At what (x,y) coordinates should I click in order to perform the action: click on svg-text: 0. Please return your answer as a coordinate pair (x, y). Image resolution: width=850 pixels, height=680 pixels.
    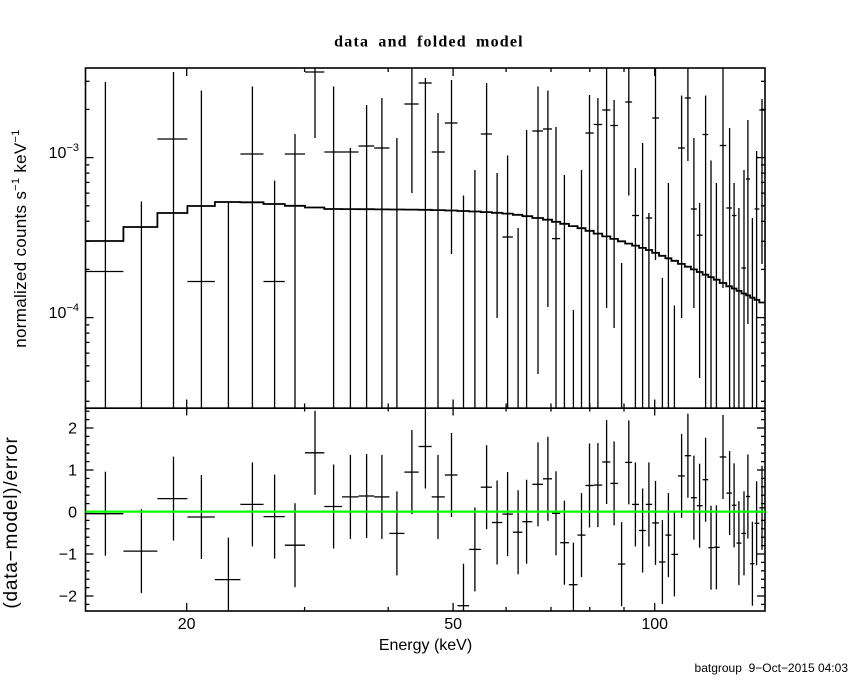
    Looking at the image, I should click on (72, 513).